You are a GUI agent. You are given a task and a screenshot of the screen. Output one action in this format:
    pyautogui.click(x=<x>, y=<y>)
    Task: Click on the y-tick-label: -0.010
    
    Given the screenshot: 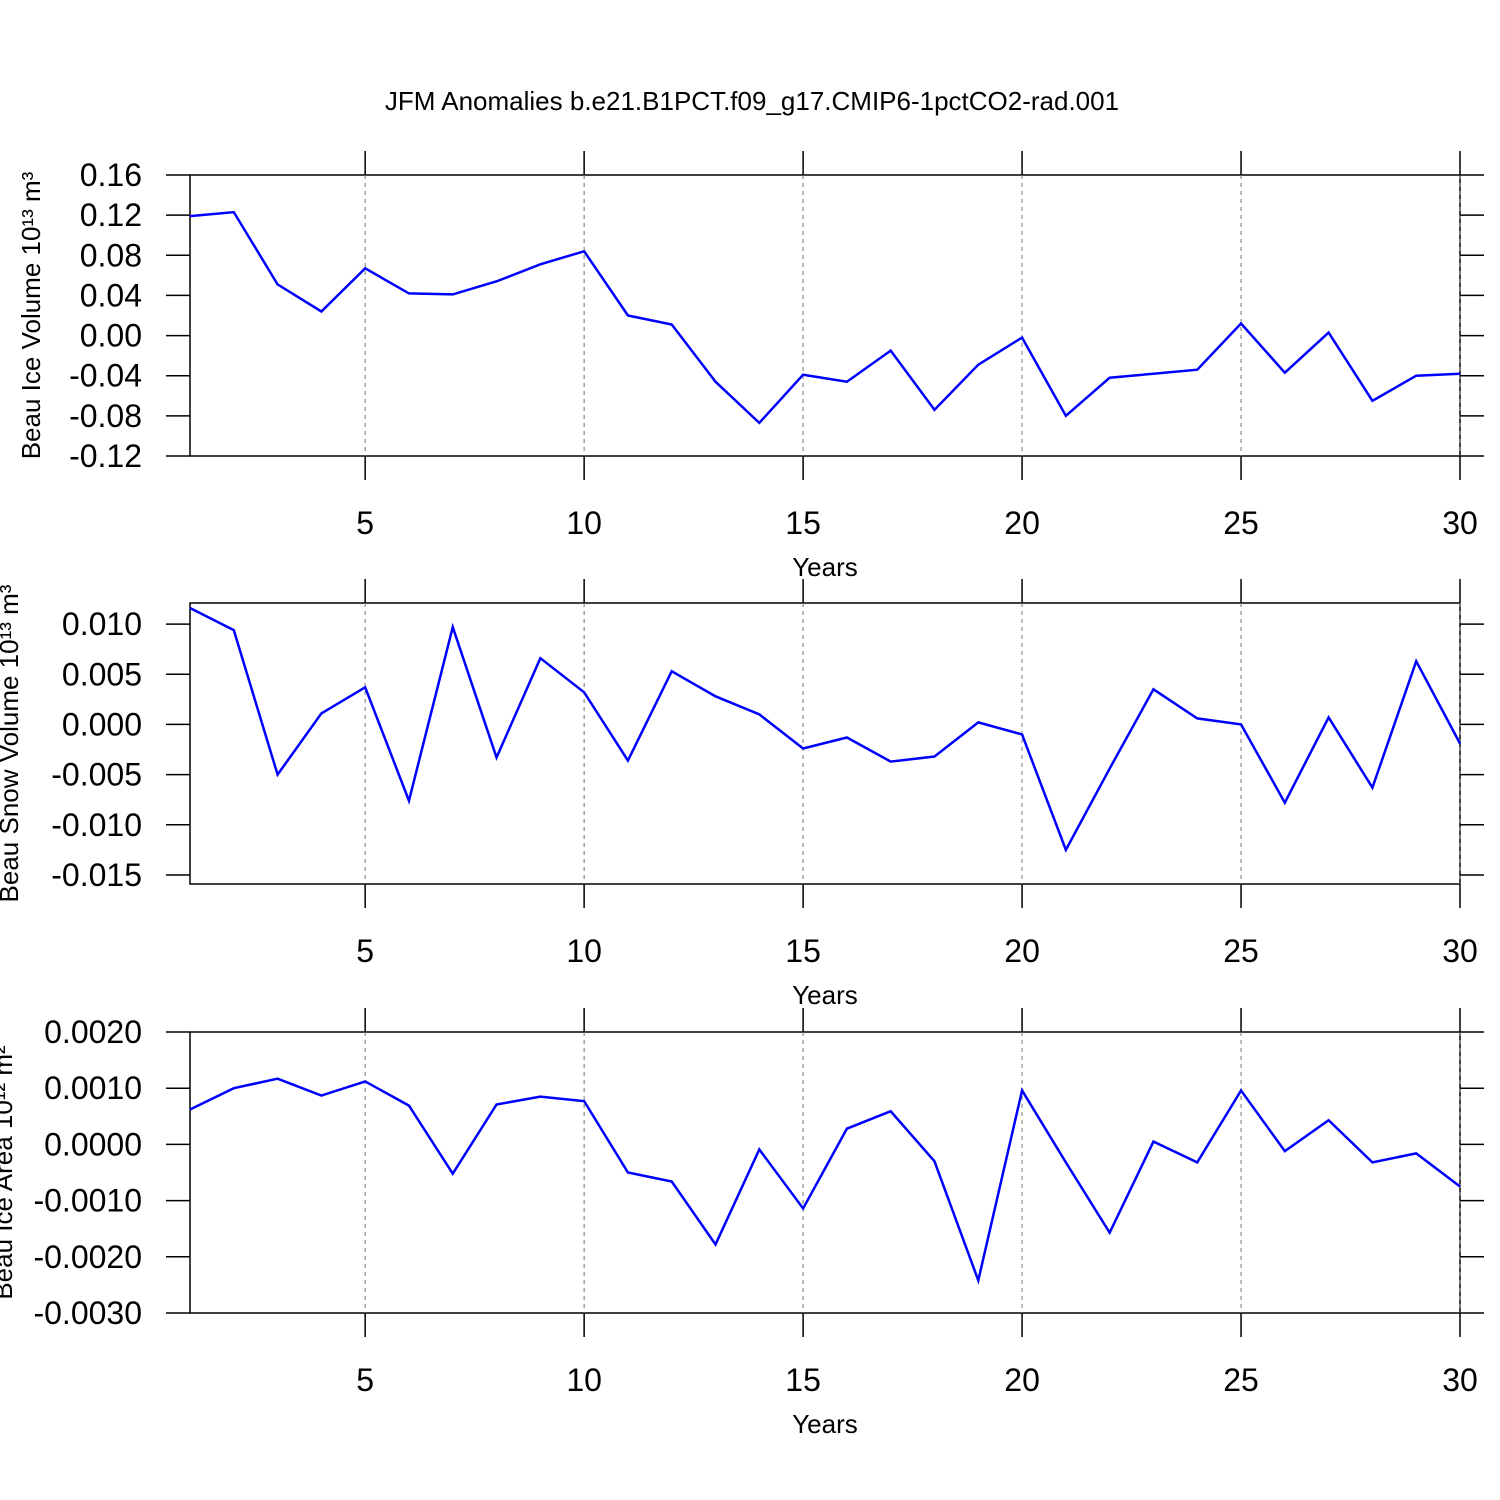 What is the action you would take?
    pyautogui.click(x=96, y=825)
    